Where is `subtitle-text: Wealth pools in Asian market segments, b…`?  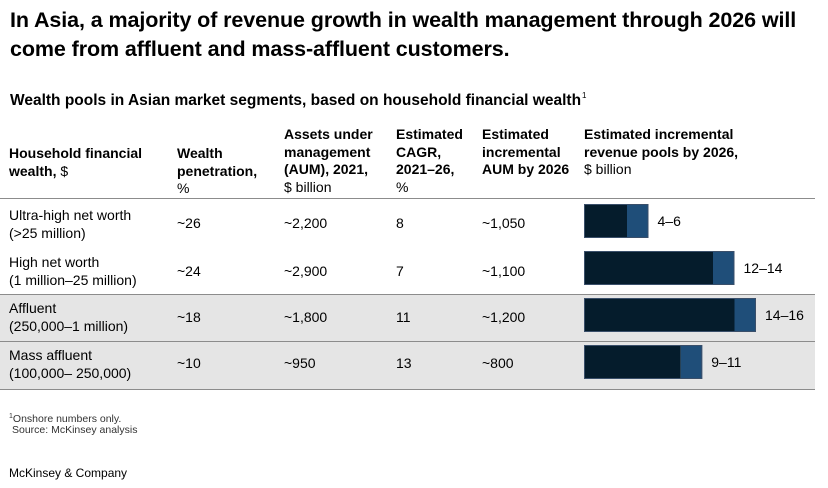
subtitle-text: Wealth pools in Asian market segments, b… is located at coordinates (296, 100).